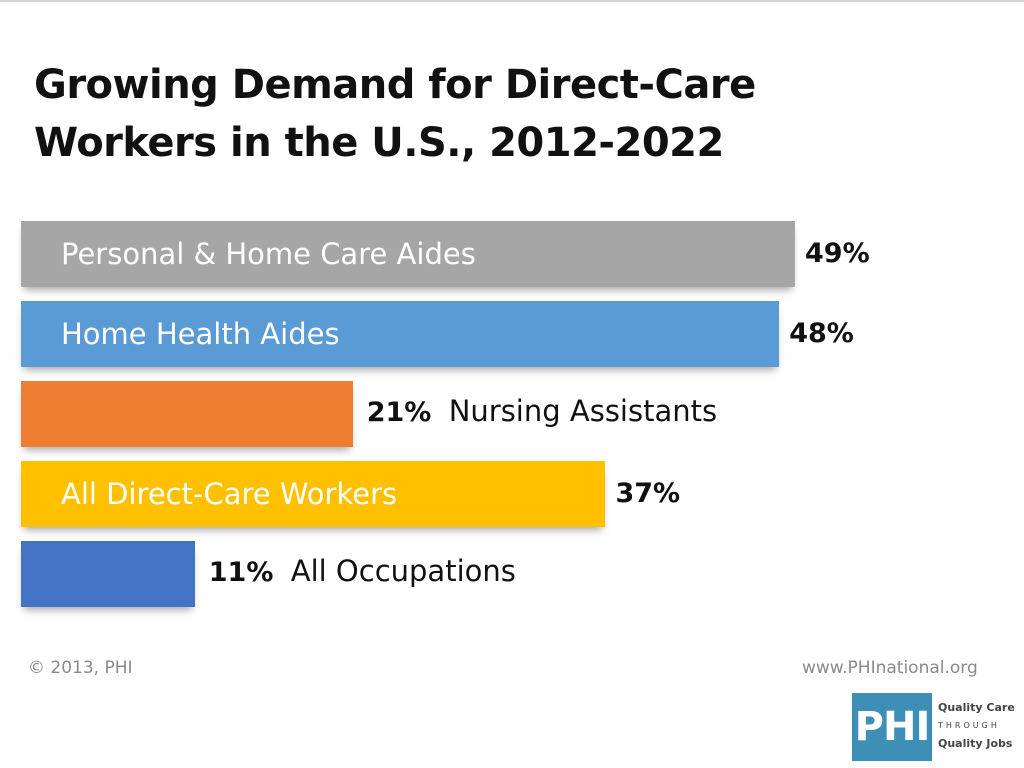  I want to click on data-label: 48%, so click(821, 333).